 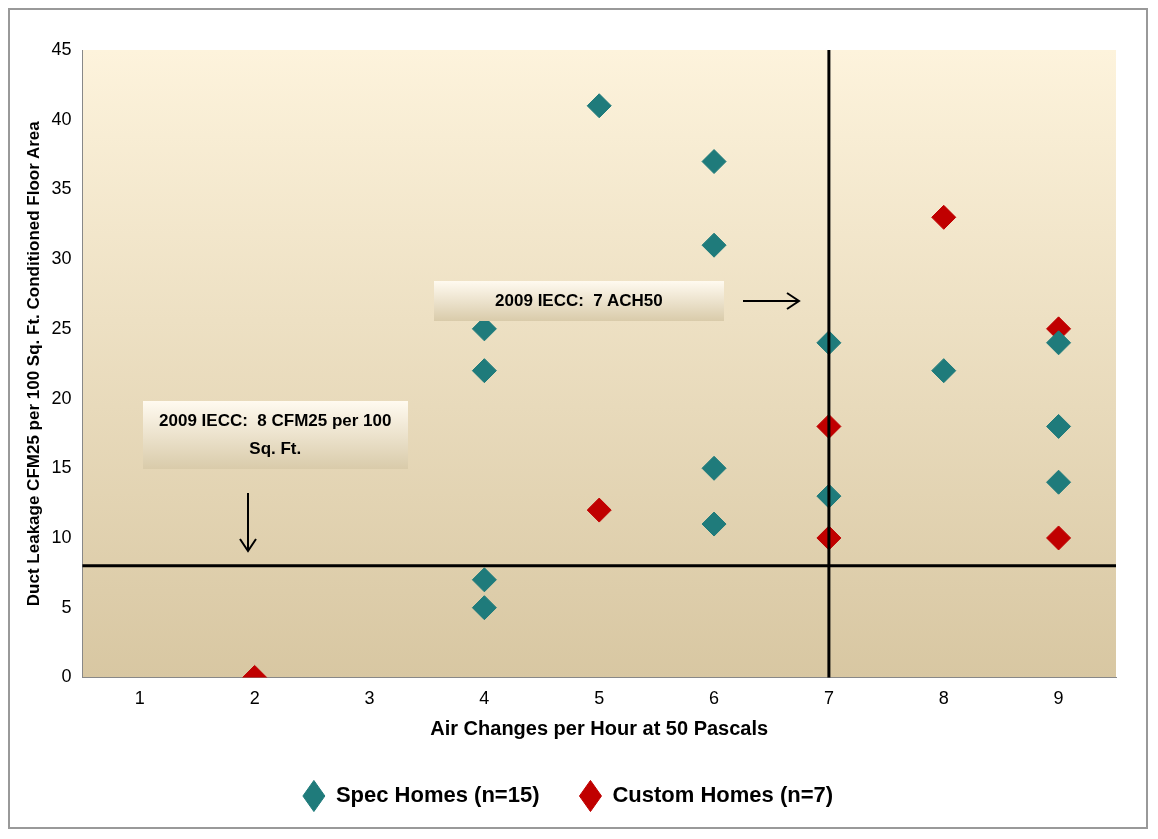 What do you see at coordinates (61, 536) in the screenshot?
I see `y-tick-label: 10` at bounding box center [61, 536].